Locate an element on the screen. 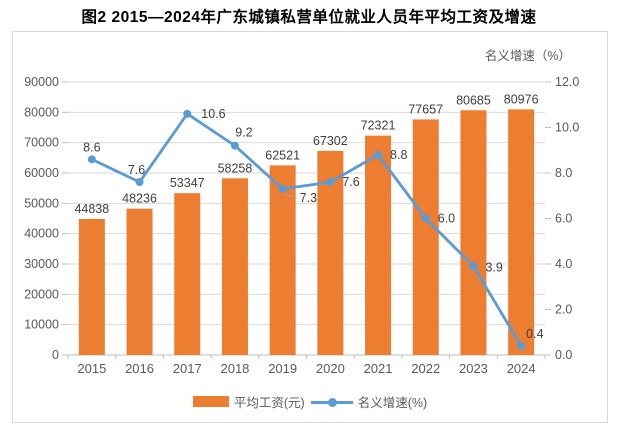 The height and width of the screenshot is (432, 618). right-axis-tick-label: 12.0 is located at coordinates (567, 82).